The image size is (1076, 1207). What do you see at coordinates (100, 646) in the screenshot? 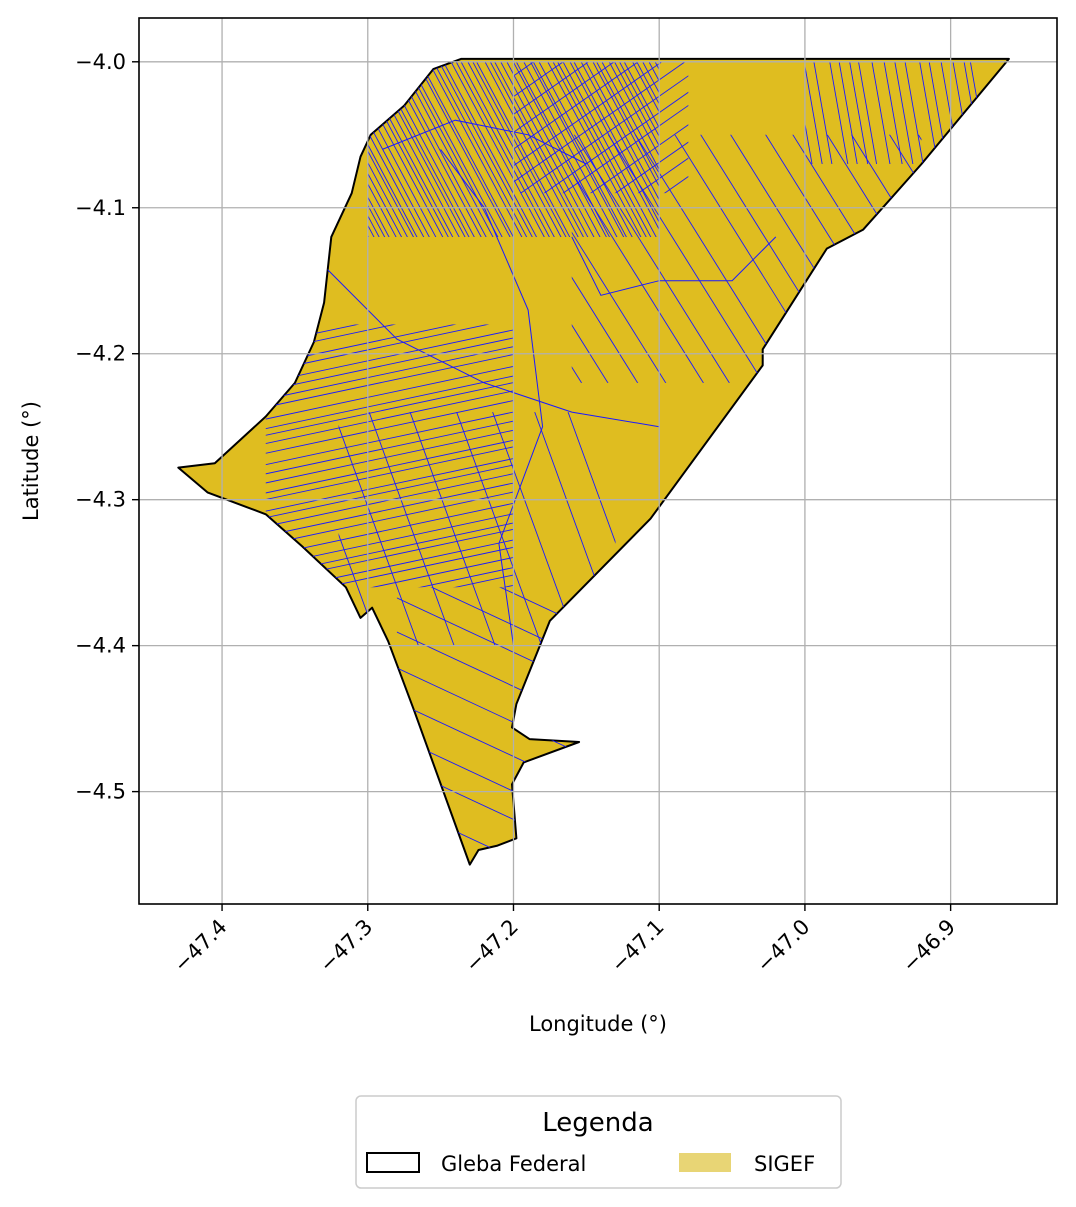
I see `y-tick-label: −4.4` at bounding box center [100, 646].